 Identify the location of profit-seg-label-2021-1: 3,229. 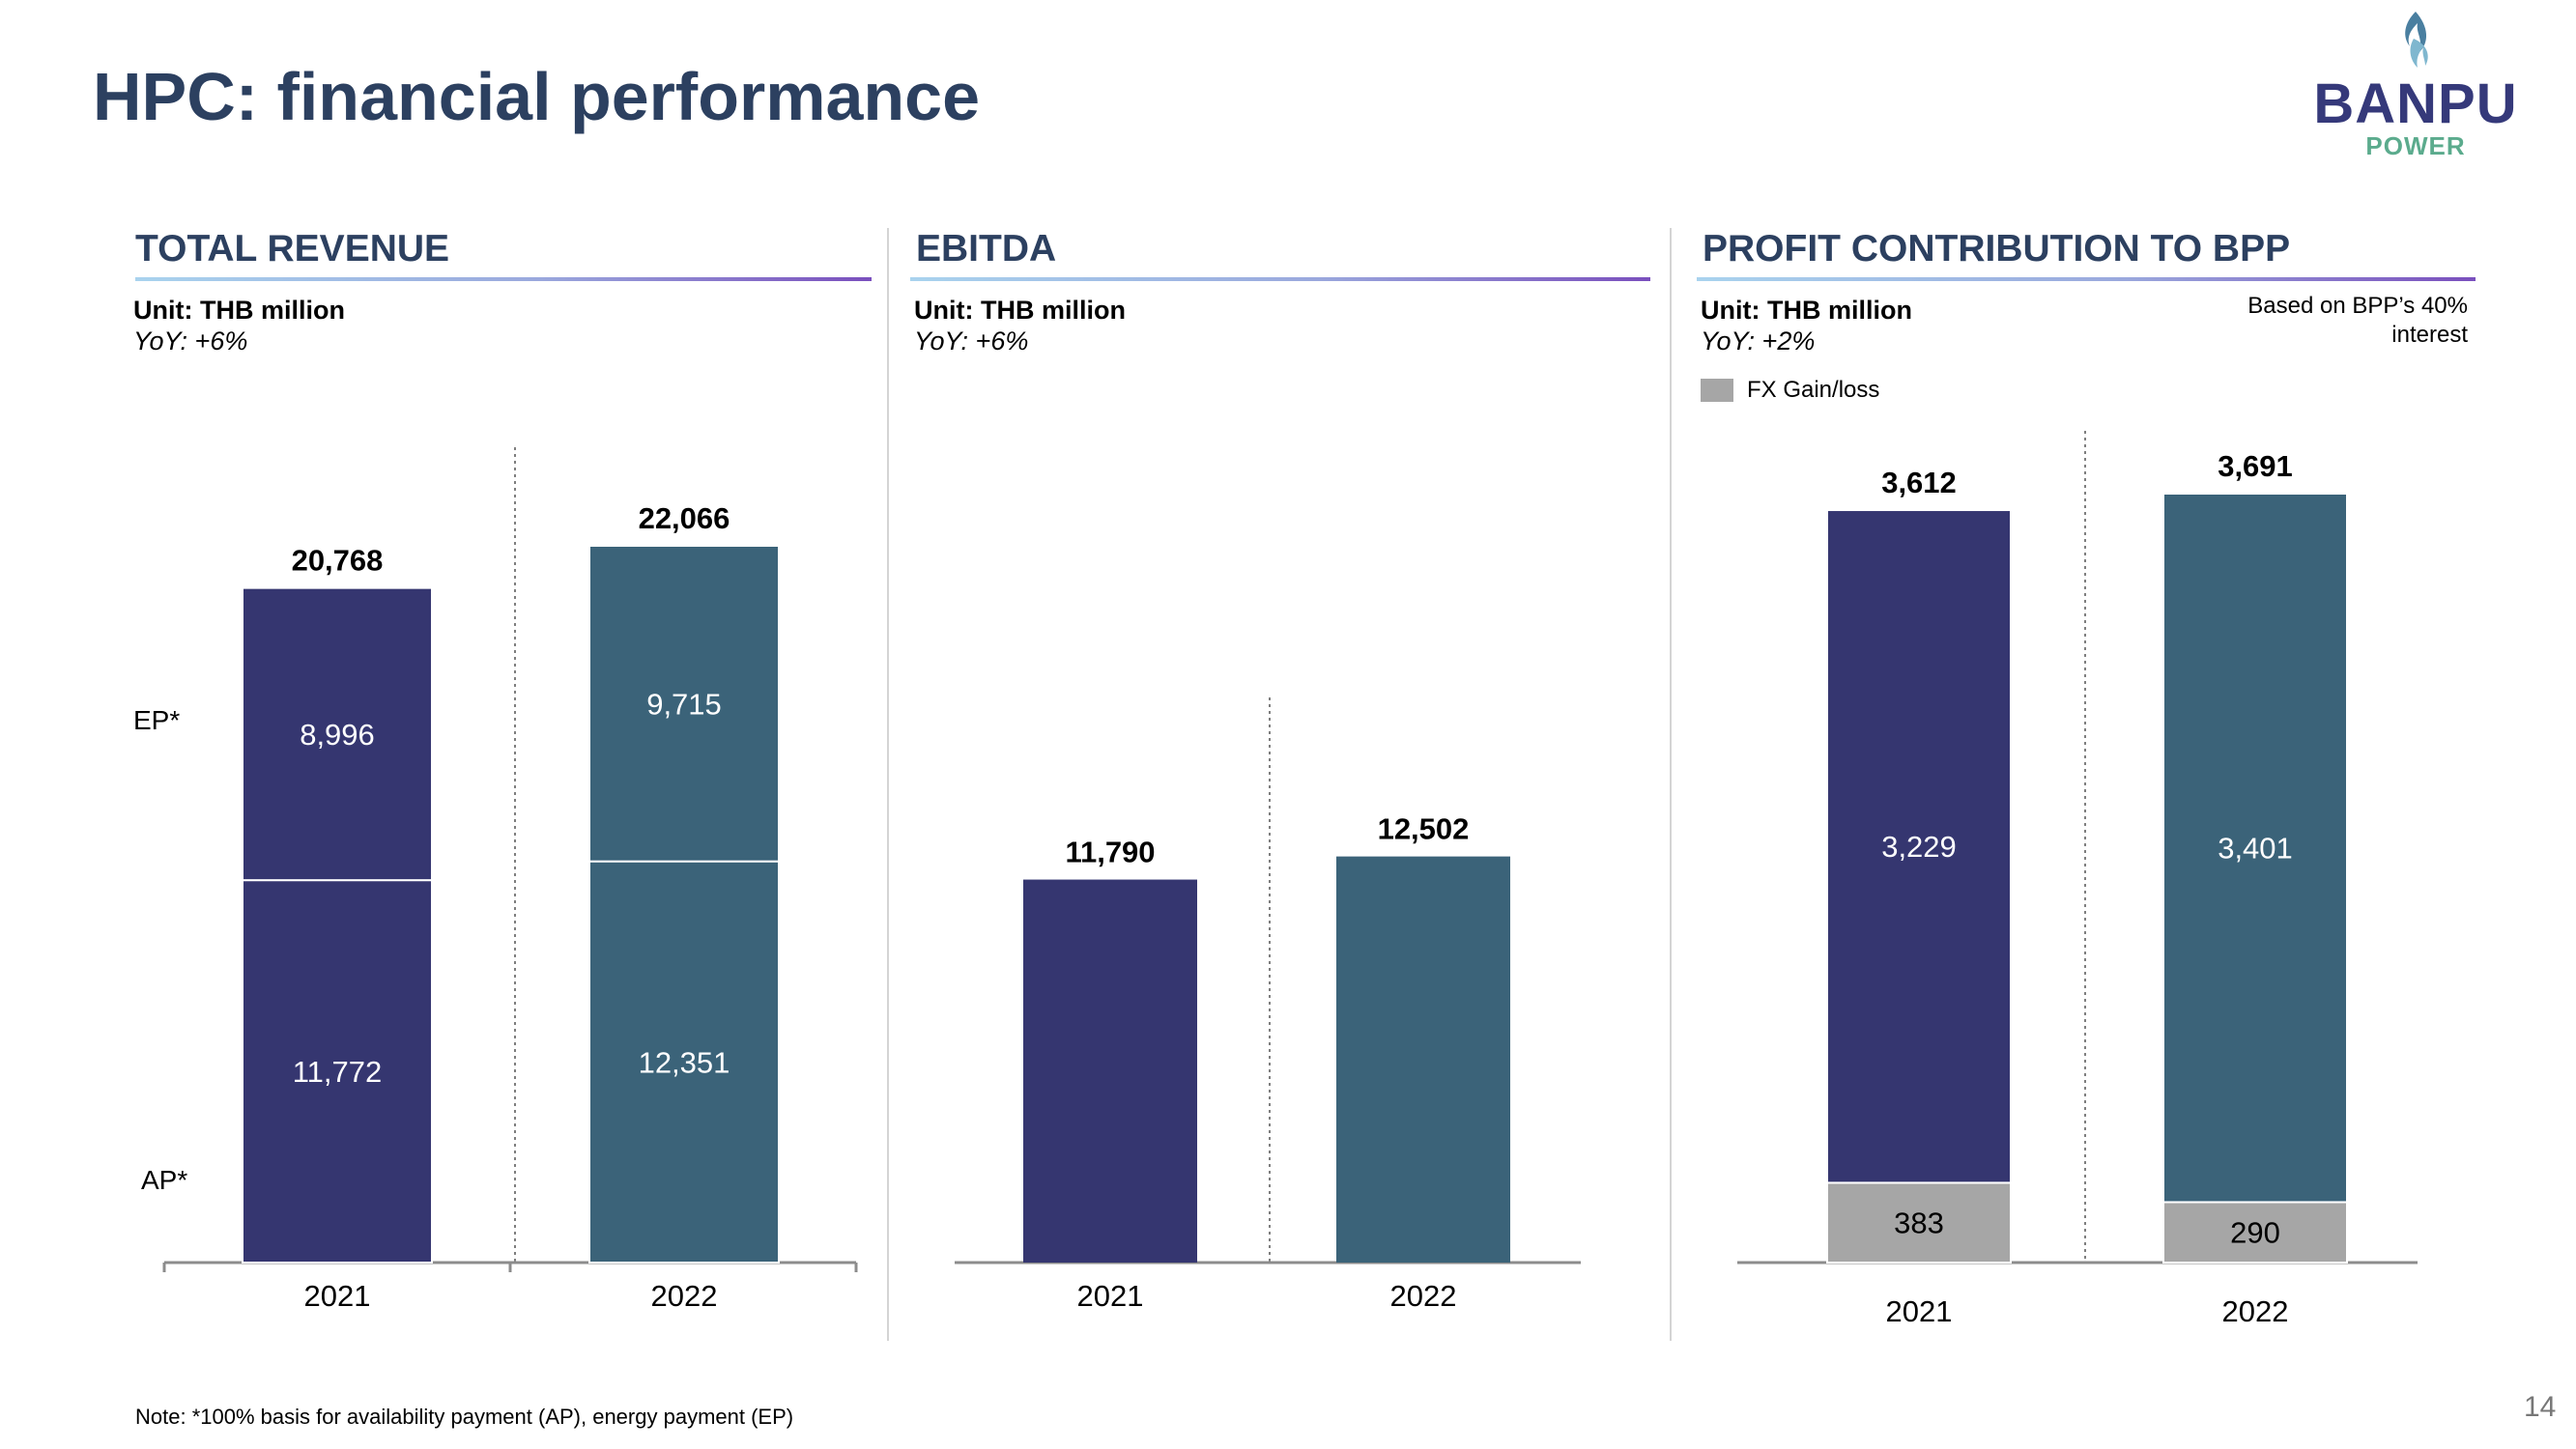
(1919, 847).